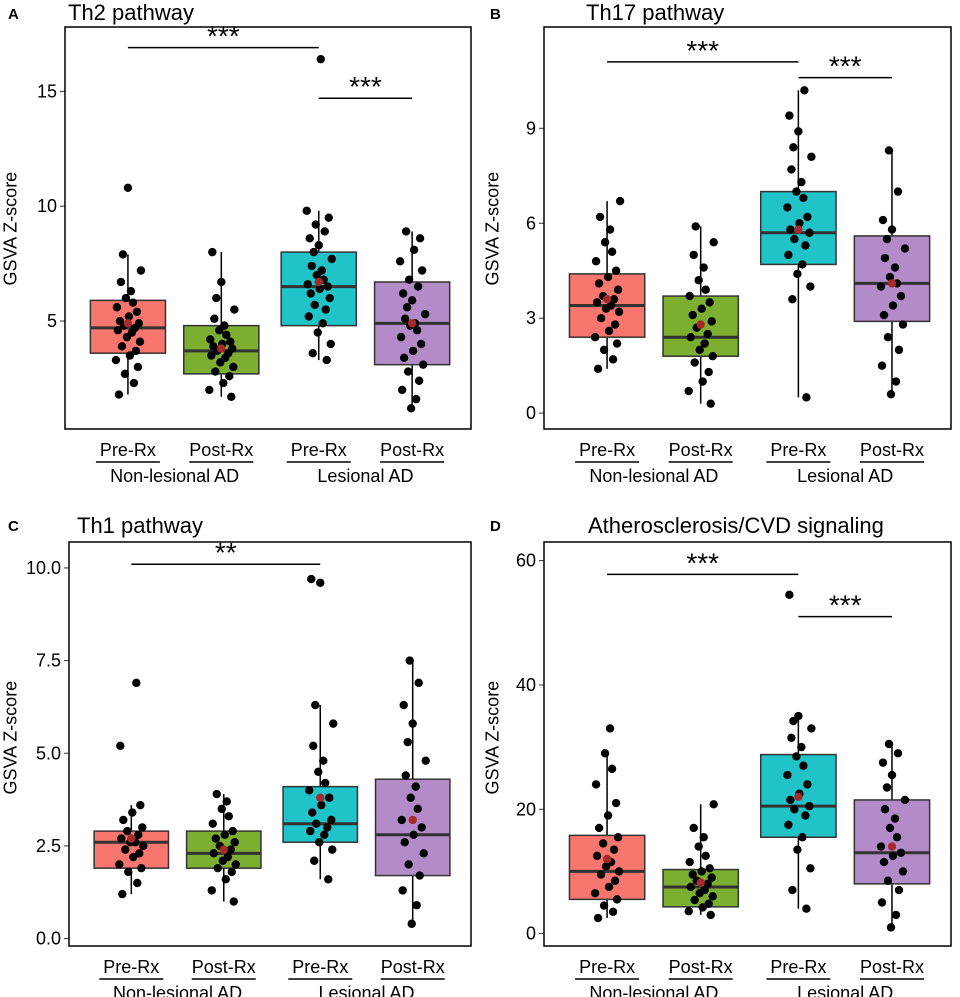 The height and width of the screenshot is (997, 960). I want to click on y-tick-label: 6, so click(531, 223).